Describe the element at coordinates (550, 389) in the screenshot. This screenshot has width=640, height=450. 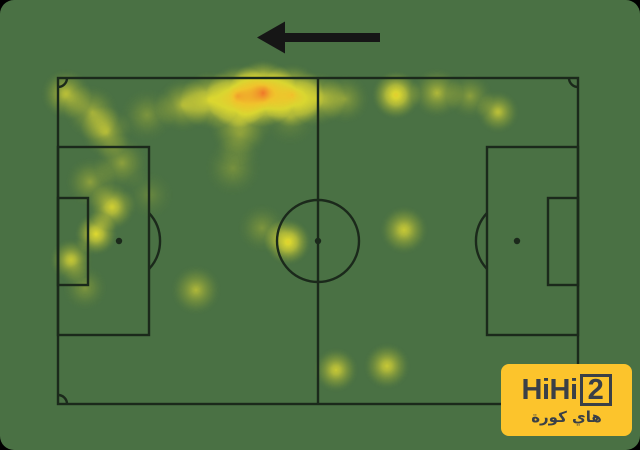
I see `brand-text: HiHi` at that location.